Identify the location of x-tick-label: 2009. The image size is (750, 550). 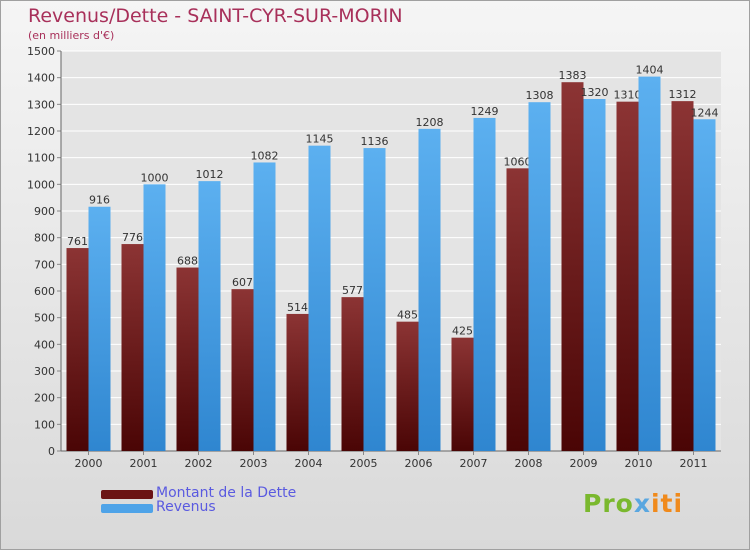
(584, 463).